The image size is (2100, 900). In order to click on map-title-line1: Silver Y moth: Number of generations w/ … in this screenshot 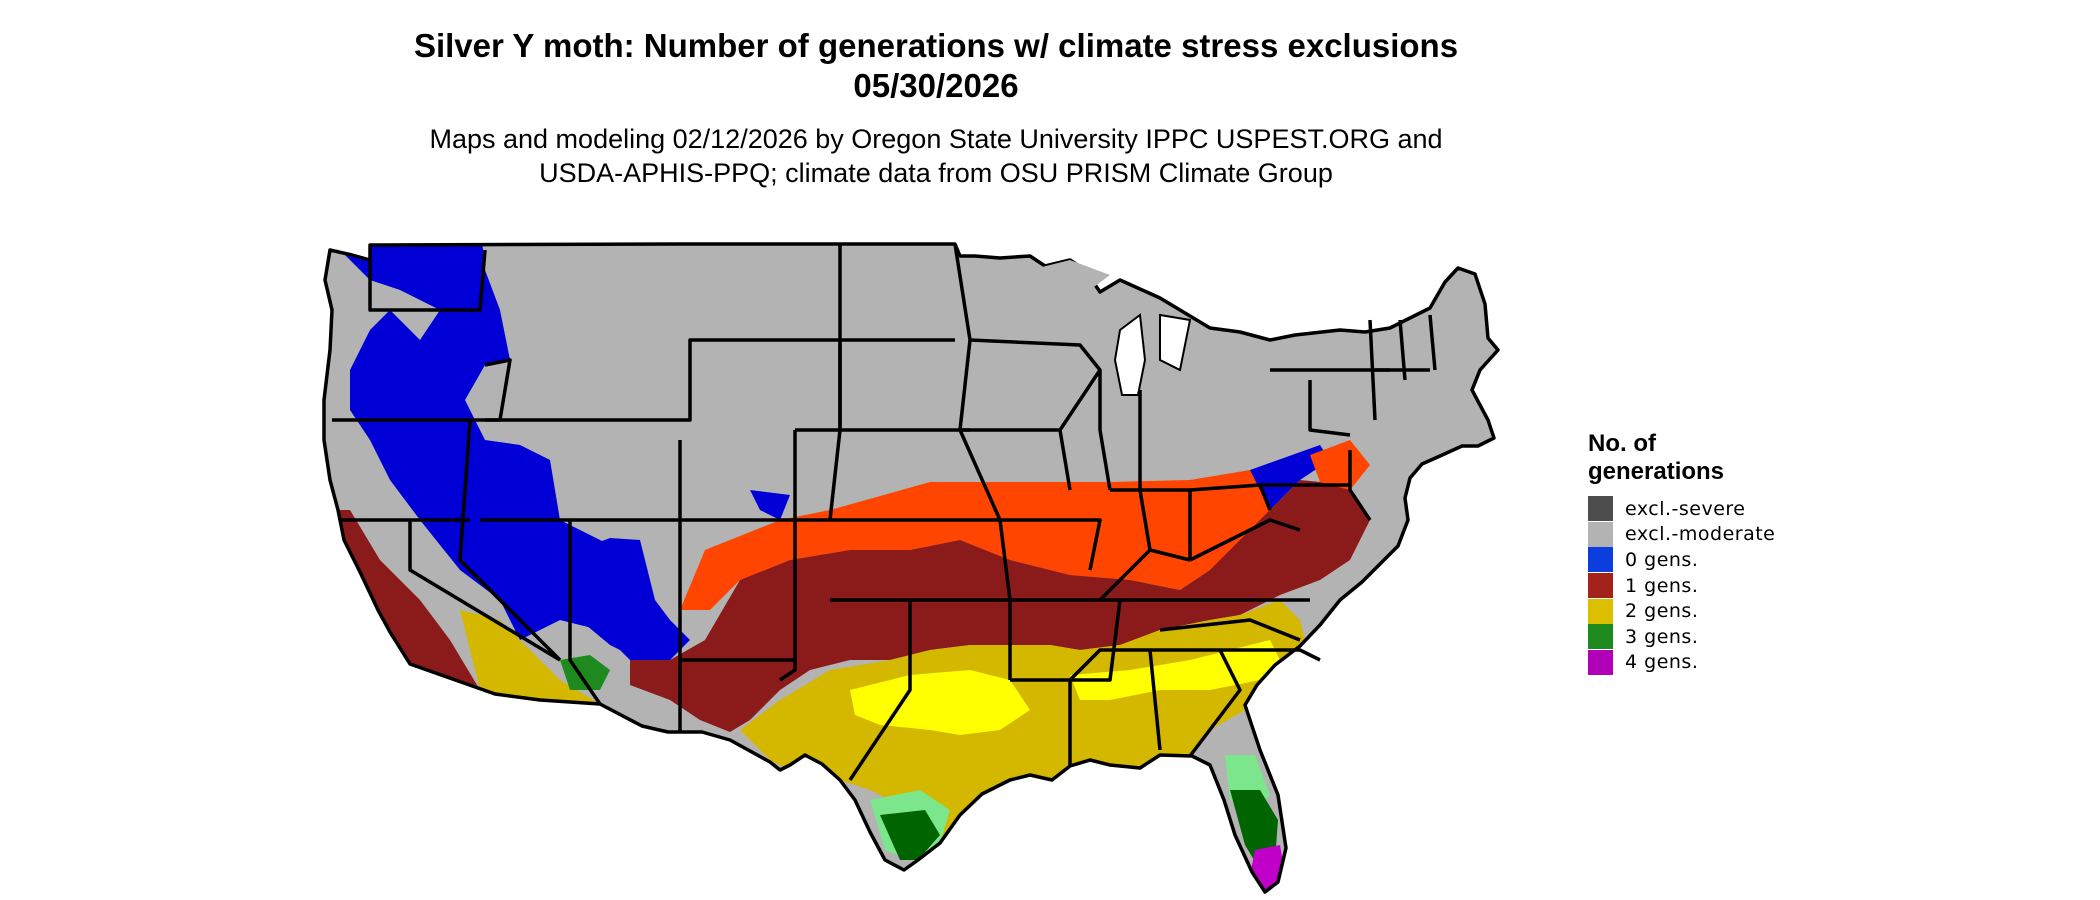, I will do `click(936, 45)`.